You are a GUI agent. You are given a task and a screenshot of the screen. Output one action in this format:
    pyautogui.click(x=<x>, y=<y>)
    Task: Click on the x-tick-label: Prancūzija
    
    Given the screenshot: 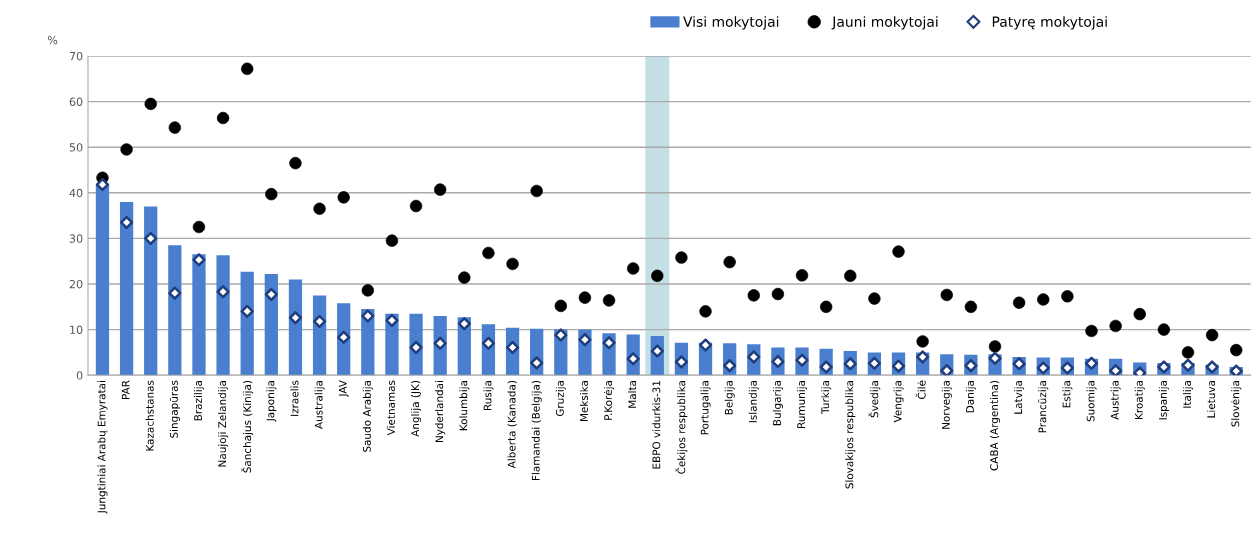 What is the action you would take?
    pyautogui.click(x=1043, y=407)
    